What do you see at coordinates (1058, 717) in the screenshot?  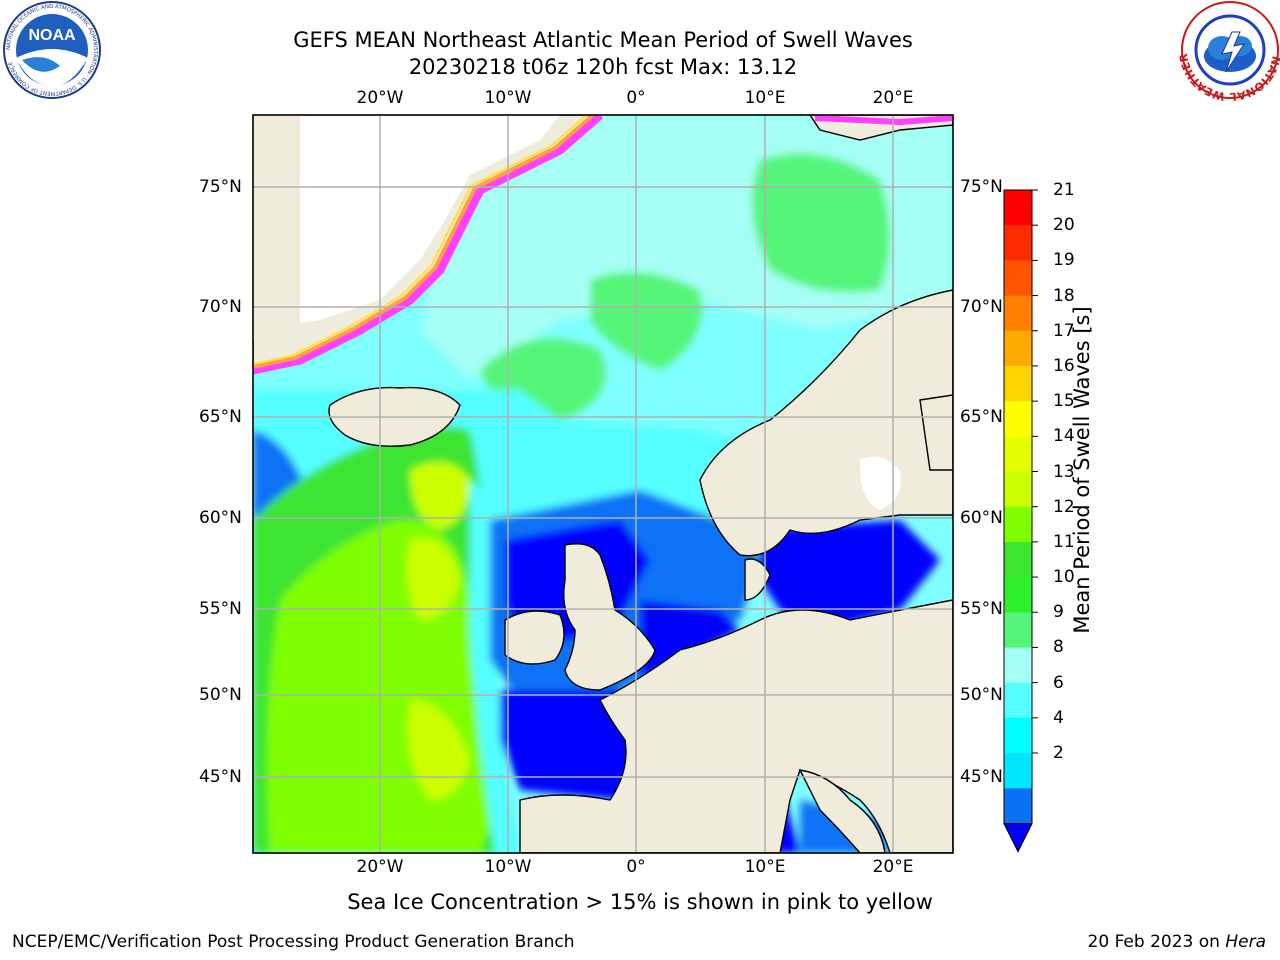 I see `colorbar-tick-label: 4` at bounding box center [1058, 717].